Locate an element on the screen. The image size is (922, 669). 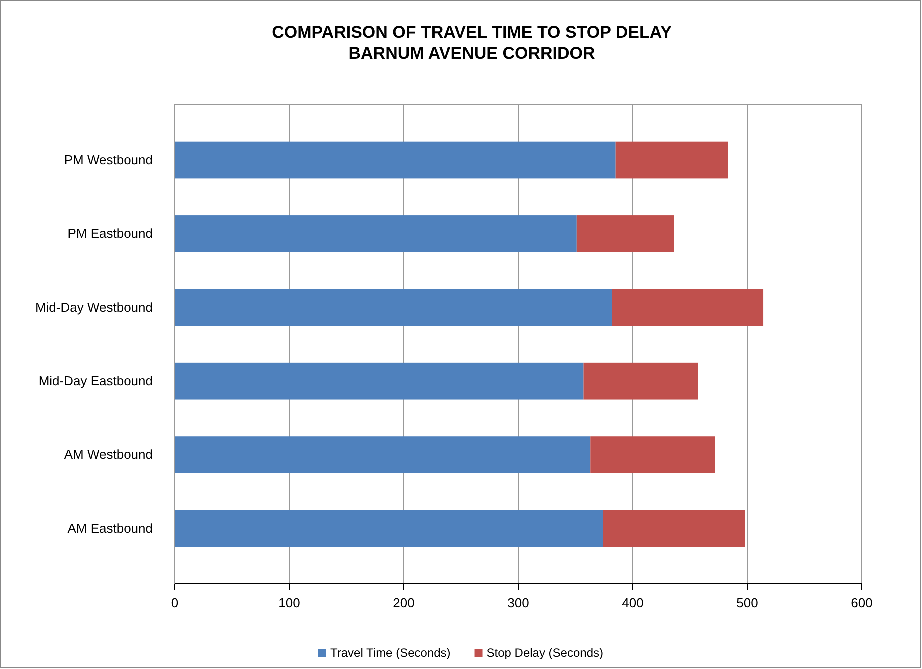
y-tick-label: AM Westbound is located at coordinates (108, 454).